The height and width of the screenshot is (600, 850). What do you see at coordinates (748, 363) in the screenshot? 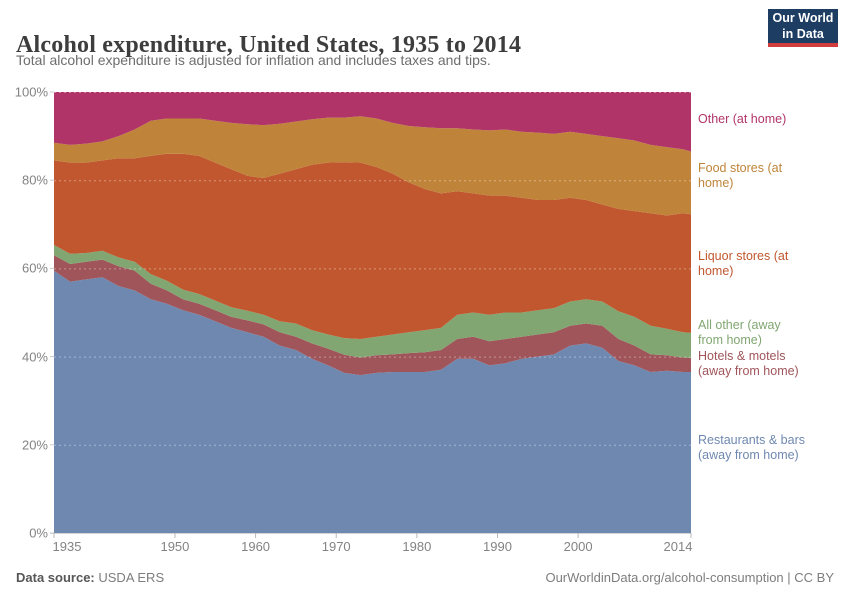
I see `legend-label-hotels-motels-away-from-home: Hotels & motels (away from home)` at bounding box center [748, 363].